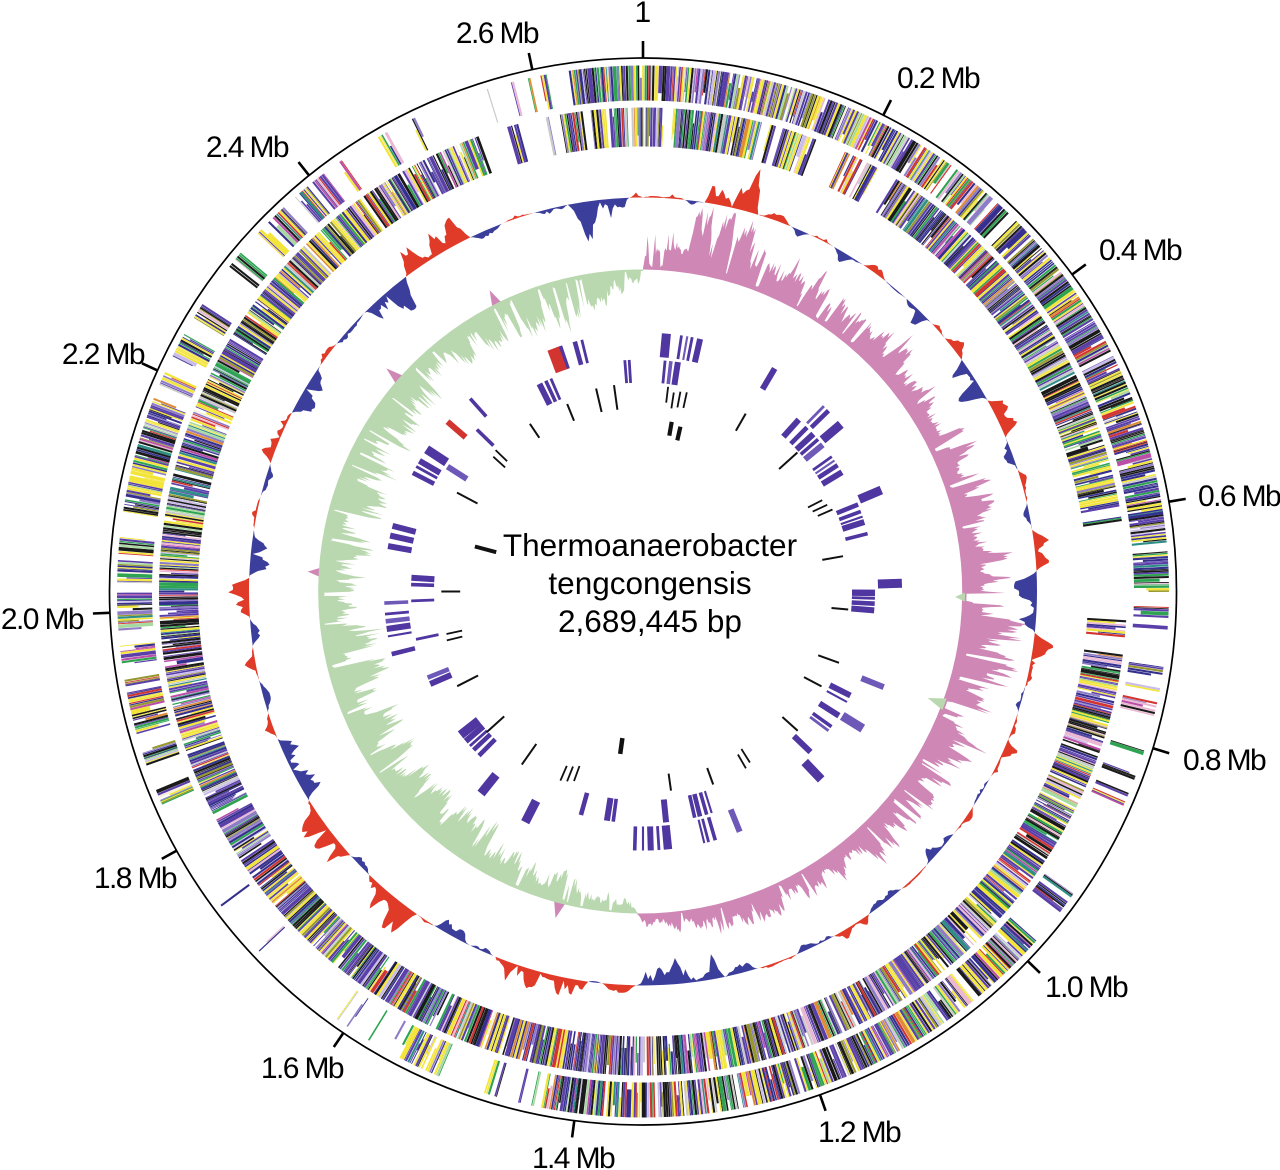 The image size is (1280, 1170). I want to click on svg-text: 0.2 Mb, so click(938, 78).